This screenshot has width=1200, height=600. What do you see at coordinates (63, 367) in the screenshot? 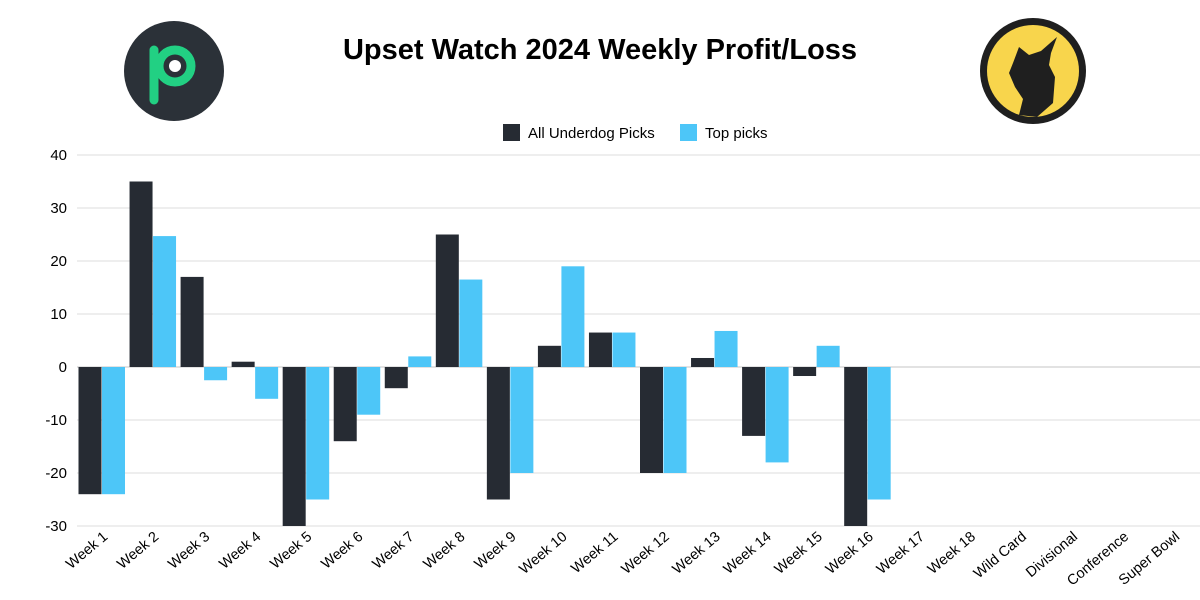
I see `y-tick-label: 0` at bounding box center [63, 367].